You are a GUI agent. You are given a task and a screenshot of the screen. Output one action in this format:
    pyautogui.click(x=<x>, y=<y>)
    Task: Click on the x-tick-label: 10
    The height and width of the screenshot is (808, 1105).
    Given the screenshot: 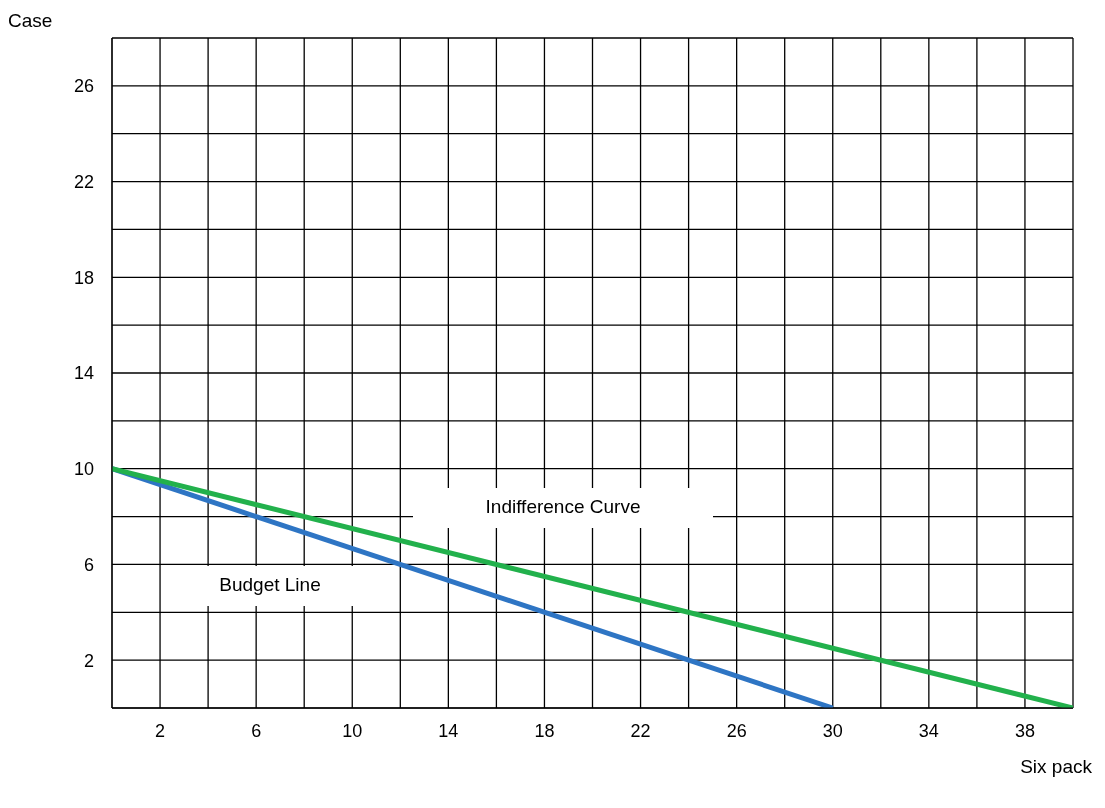 What is the action you would take?
    pyautogui.click(x=352, y=730)
    